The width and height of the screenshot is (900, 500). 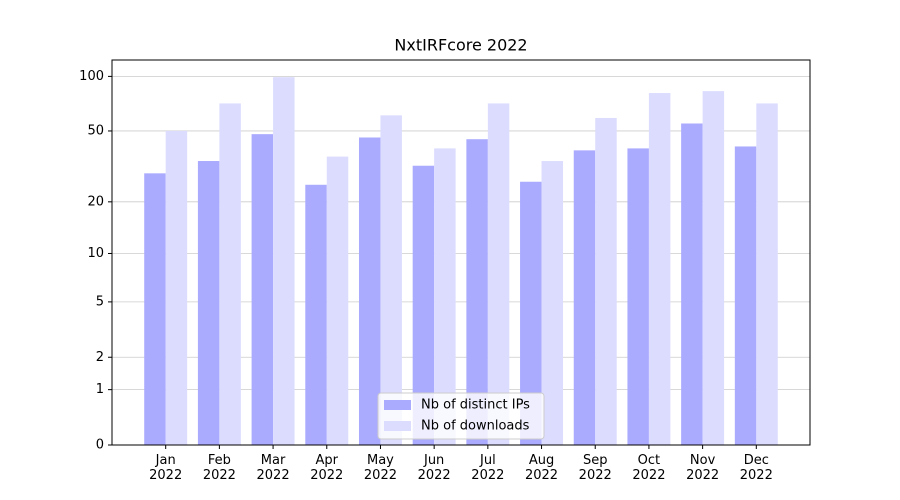 I want to click on x-tick-label: Jul 2022, so click(x=488, y=468).